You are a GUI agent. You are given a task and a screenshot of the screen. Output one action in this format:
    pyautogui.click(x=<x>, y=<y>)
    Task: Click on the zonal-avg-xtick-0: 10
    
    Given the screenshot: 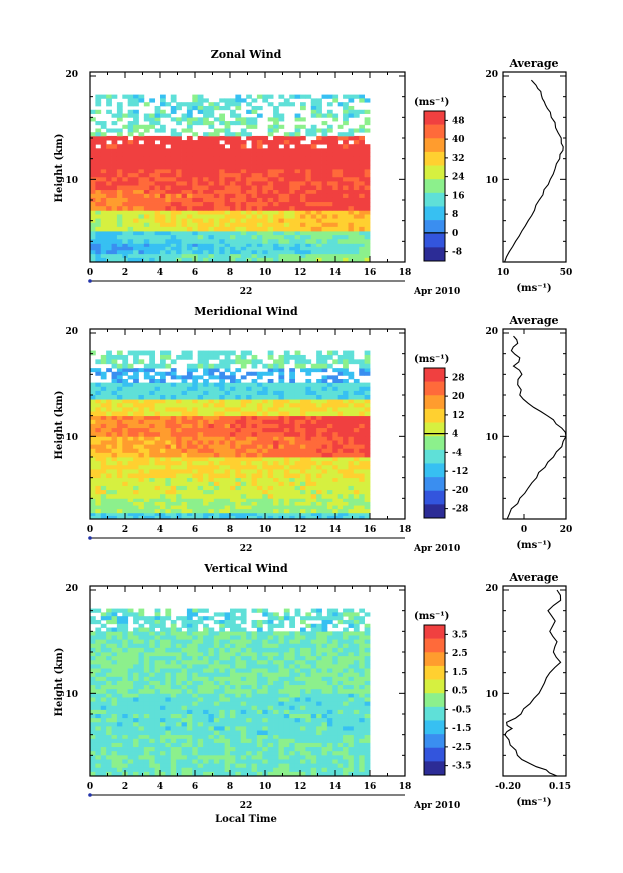 What is the action you would take?
    pyautogui.click(x=503, y=273)
    